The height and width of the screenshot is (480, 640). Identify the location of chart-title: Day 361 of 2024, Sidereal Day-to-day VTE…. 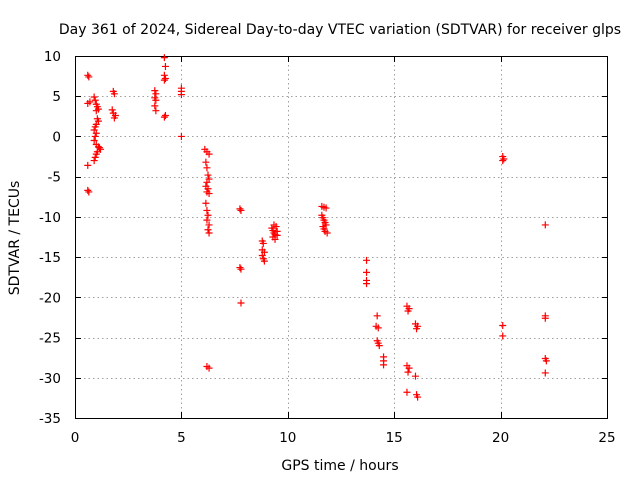
(340, 30).